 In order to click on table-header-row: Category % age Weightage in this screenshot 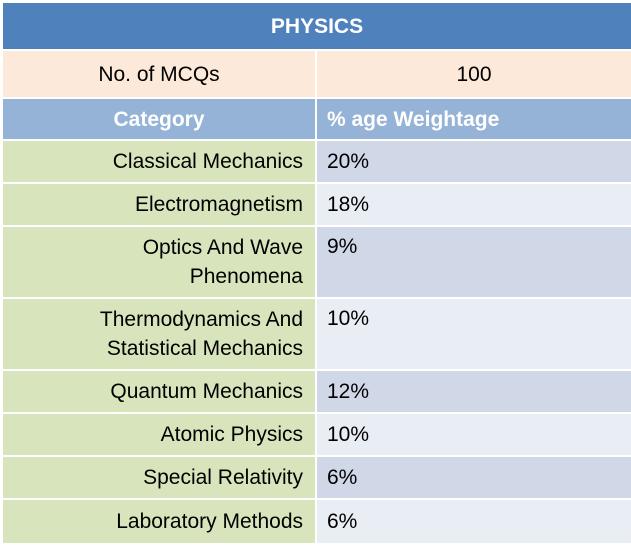, I will do `click(317, 120)`.